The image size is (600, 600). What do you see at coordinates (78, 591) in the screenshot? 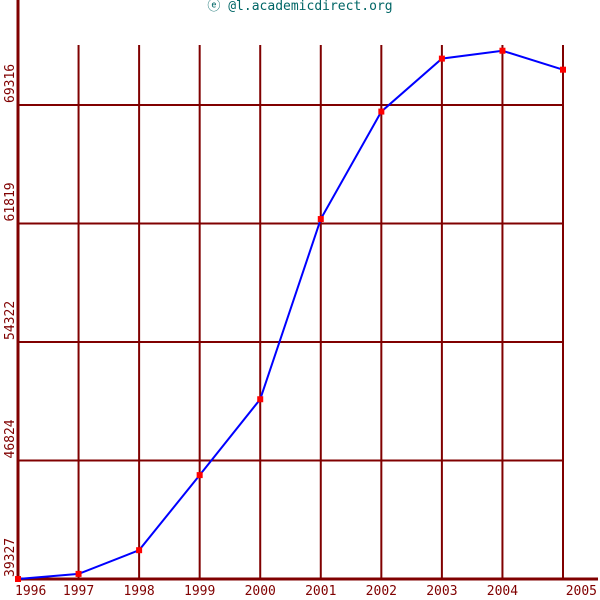
I see `x-tick-label: 1997` at bounding box center [78, 591].